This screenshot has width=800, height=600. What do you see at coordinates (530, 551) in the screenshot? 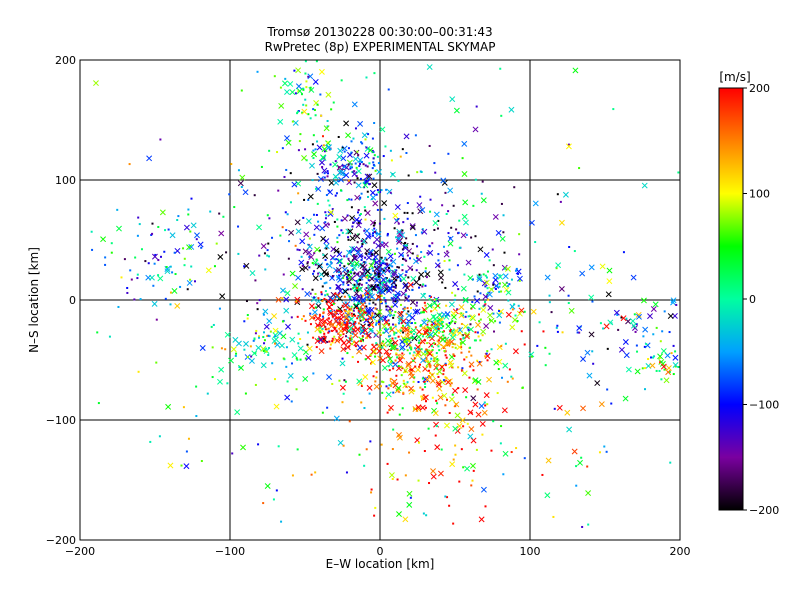
I see `x-tick-label: 100` at bounding box center [530, 551].